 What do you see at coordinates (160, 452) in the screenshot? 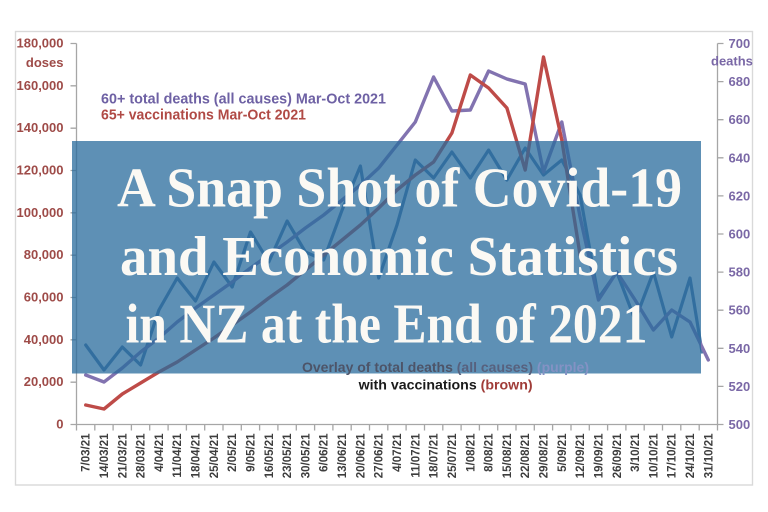
I see `svg-text: 4/04/21` at bounding box center [160, 452].